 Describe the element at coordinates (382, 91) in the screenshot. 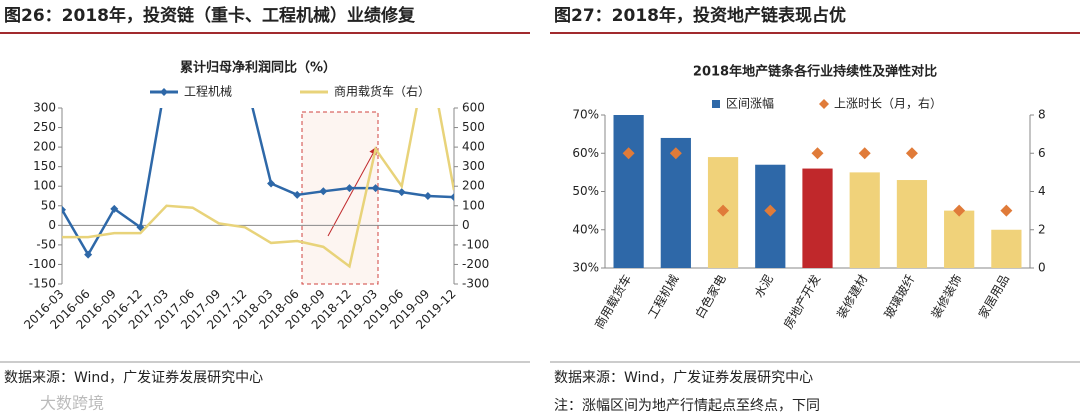

I see `legend-label: 商用载货车（右）` at that location.